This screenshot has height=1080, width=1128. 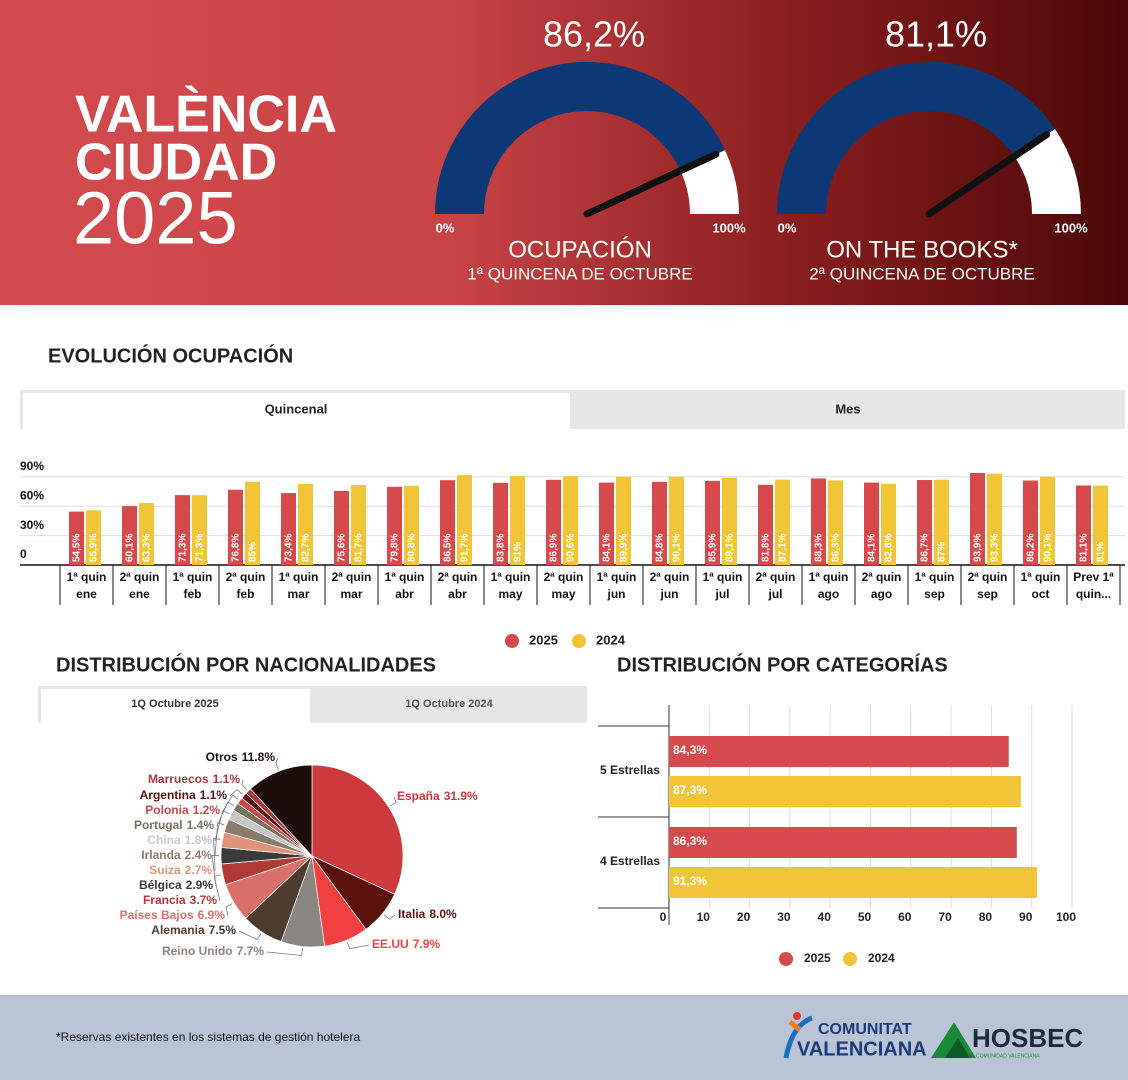 I want to click on x-tick-label: 1ª quin ene, so click(x=86, y=585).